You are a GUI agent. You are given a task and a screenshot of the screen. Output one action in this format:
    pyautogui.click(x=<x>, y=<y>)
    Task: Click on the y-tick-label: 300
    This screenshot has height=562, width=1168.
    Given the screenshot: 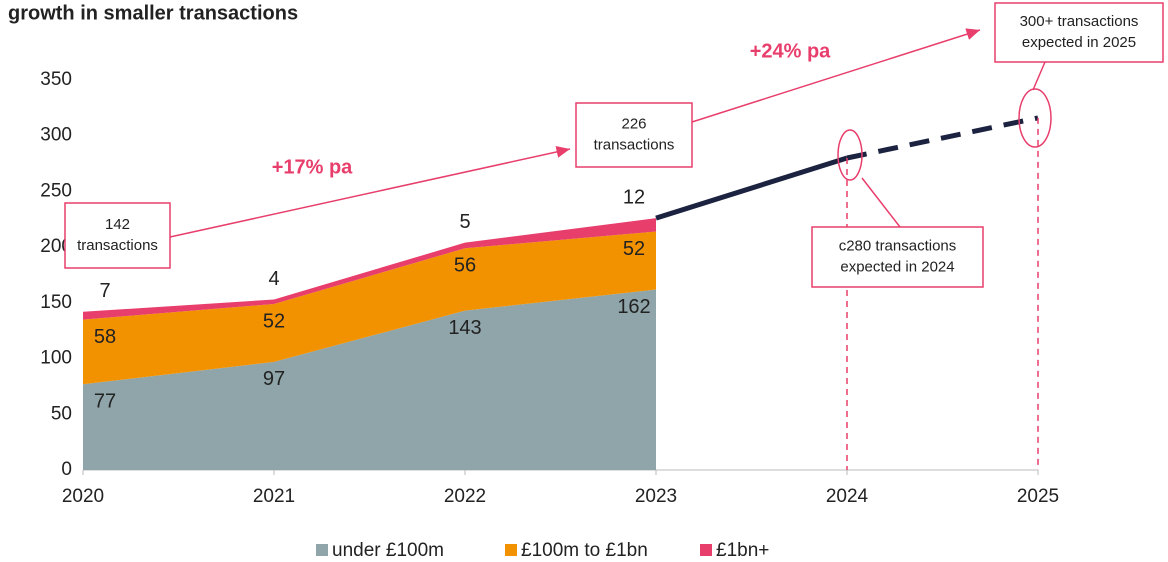 What is the action you would take?
    pyautogui.click(x=56, y=135)
    